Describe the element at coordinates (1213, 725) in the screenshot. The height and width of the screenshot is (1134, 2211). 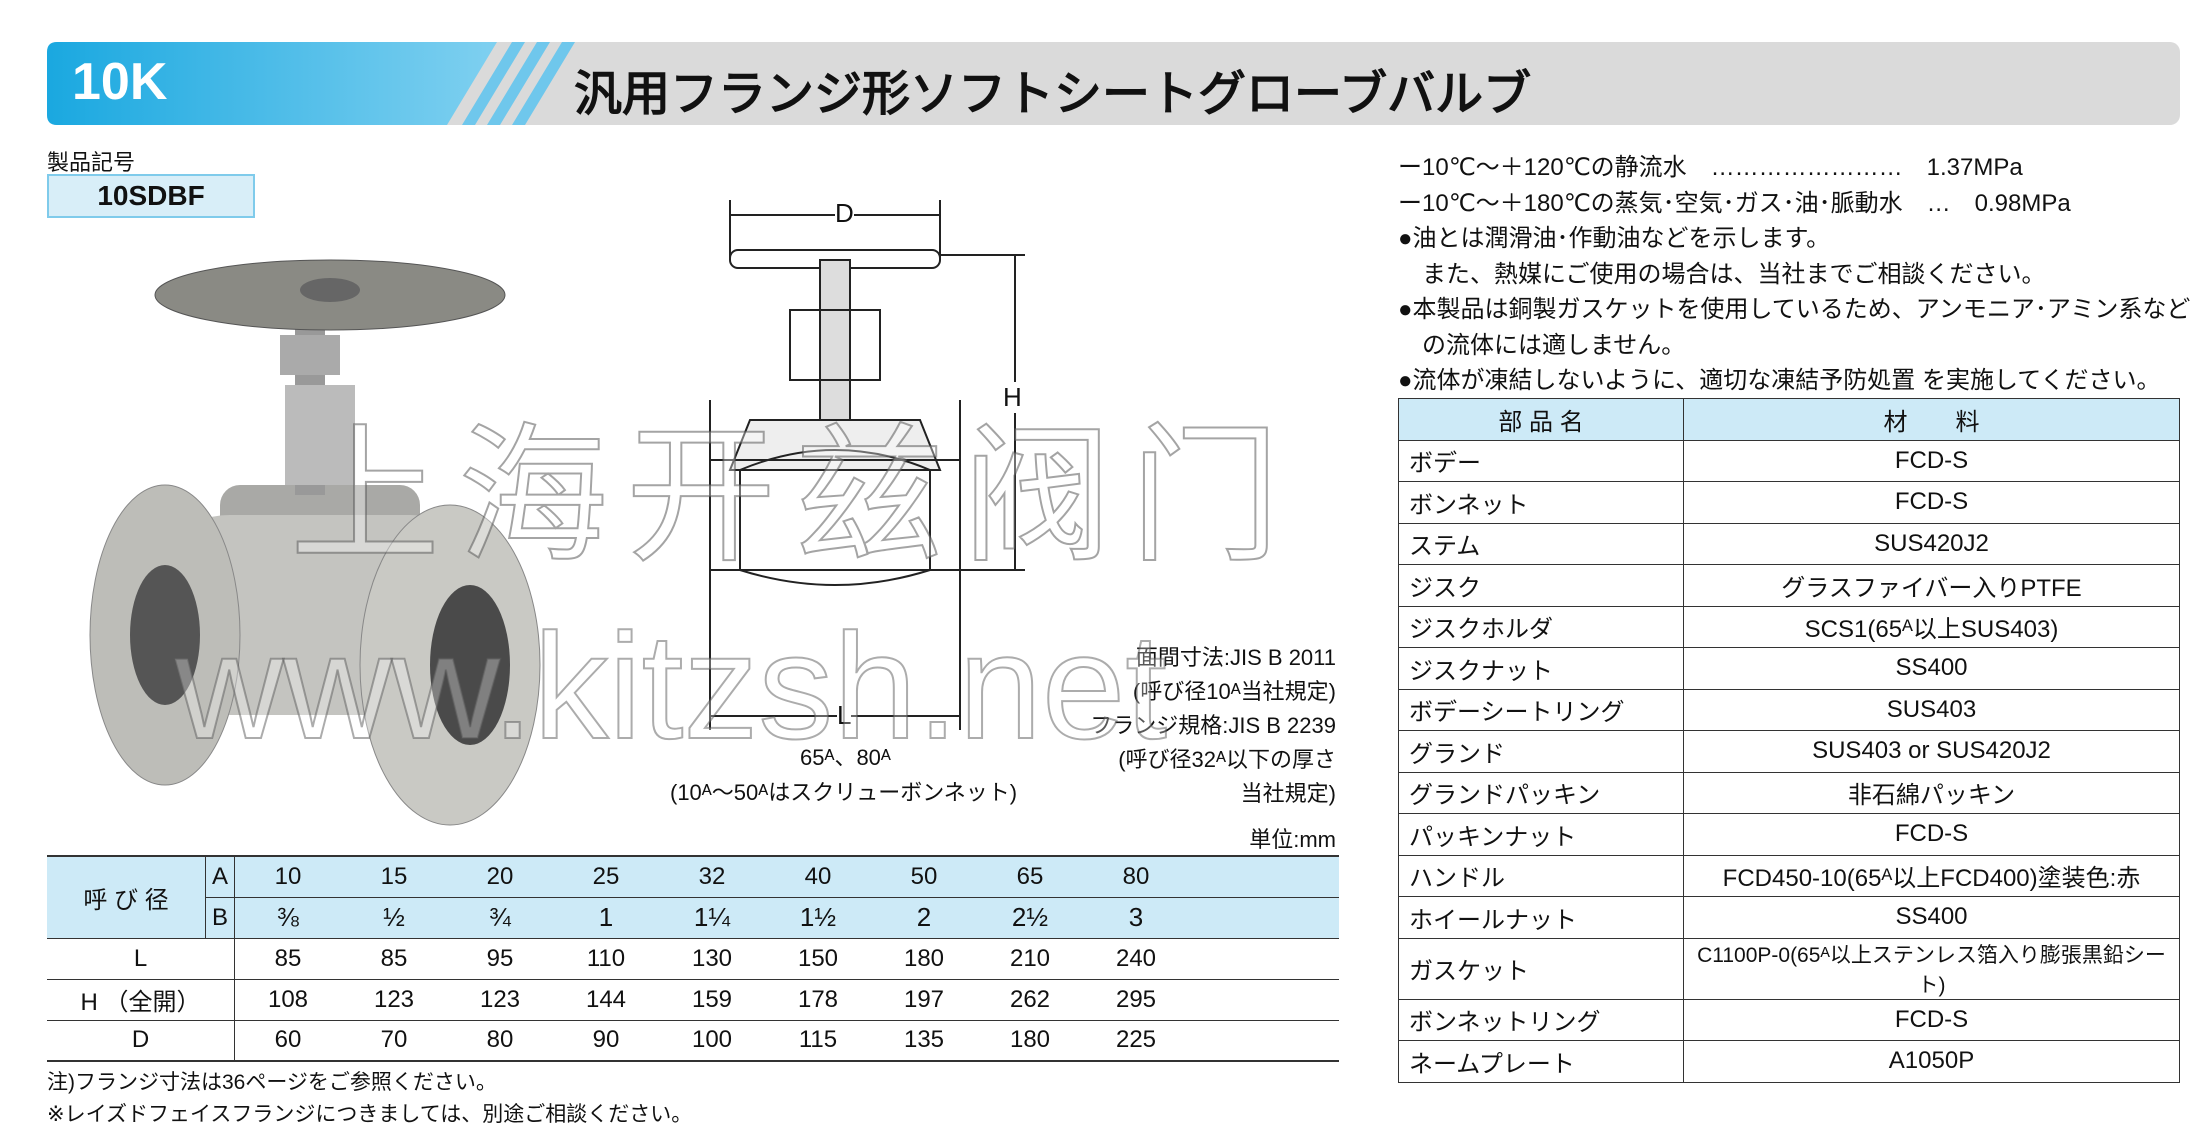
I see `standard-note: フランジ規格:JIS B 2239` at that location.